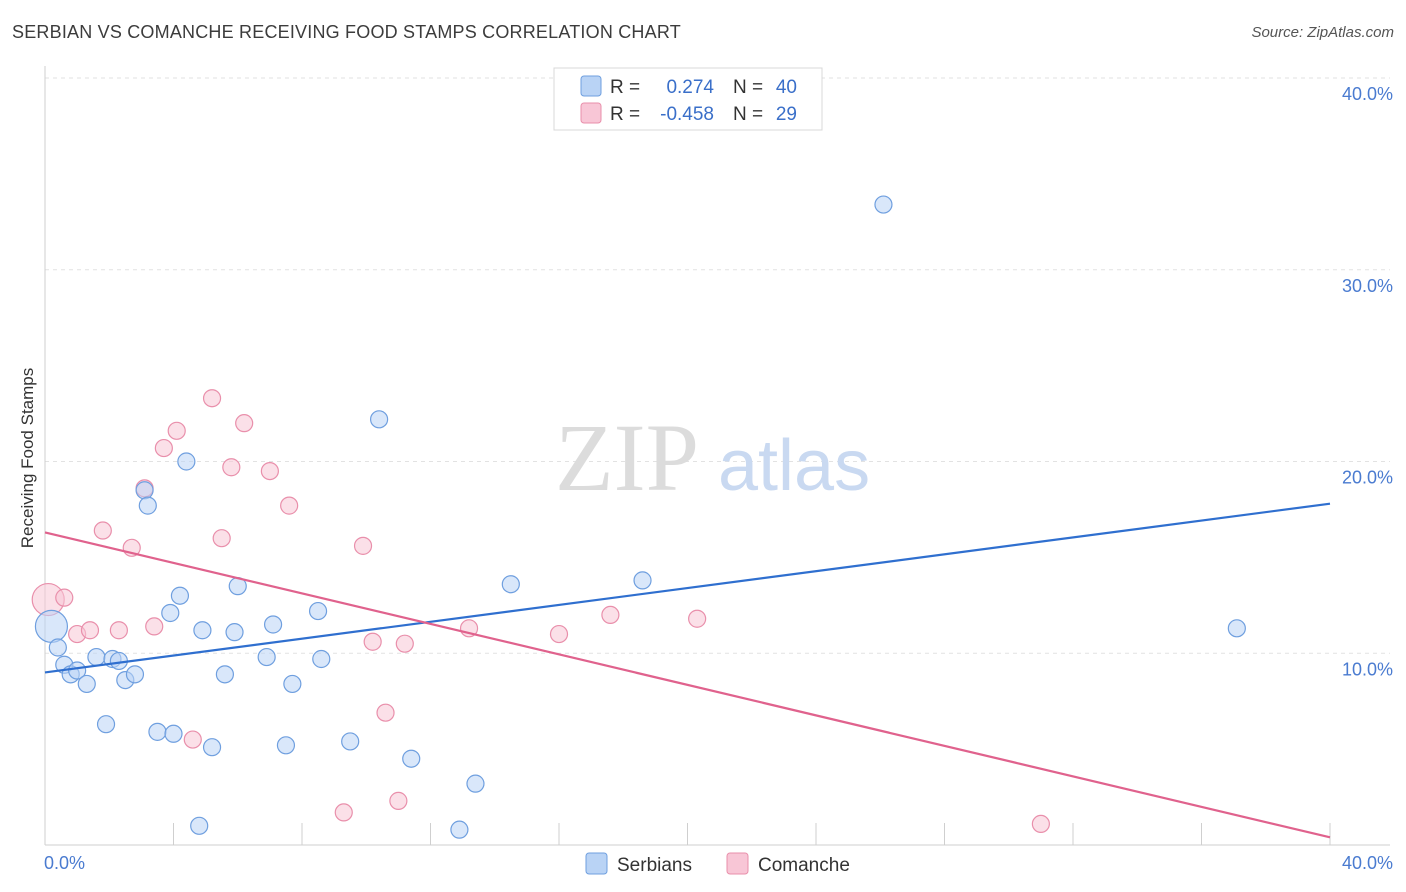 This screenshot has width=1406, height=892. Describe the element at coordinates (804, 865) in the screenshot. I see `bottom-legend-label-comanche: Comanche` at that location.